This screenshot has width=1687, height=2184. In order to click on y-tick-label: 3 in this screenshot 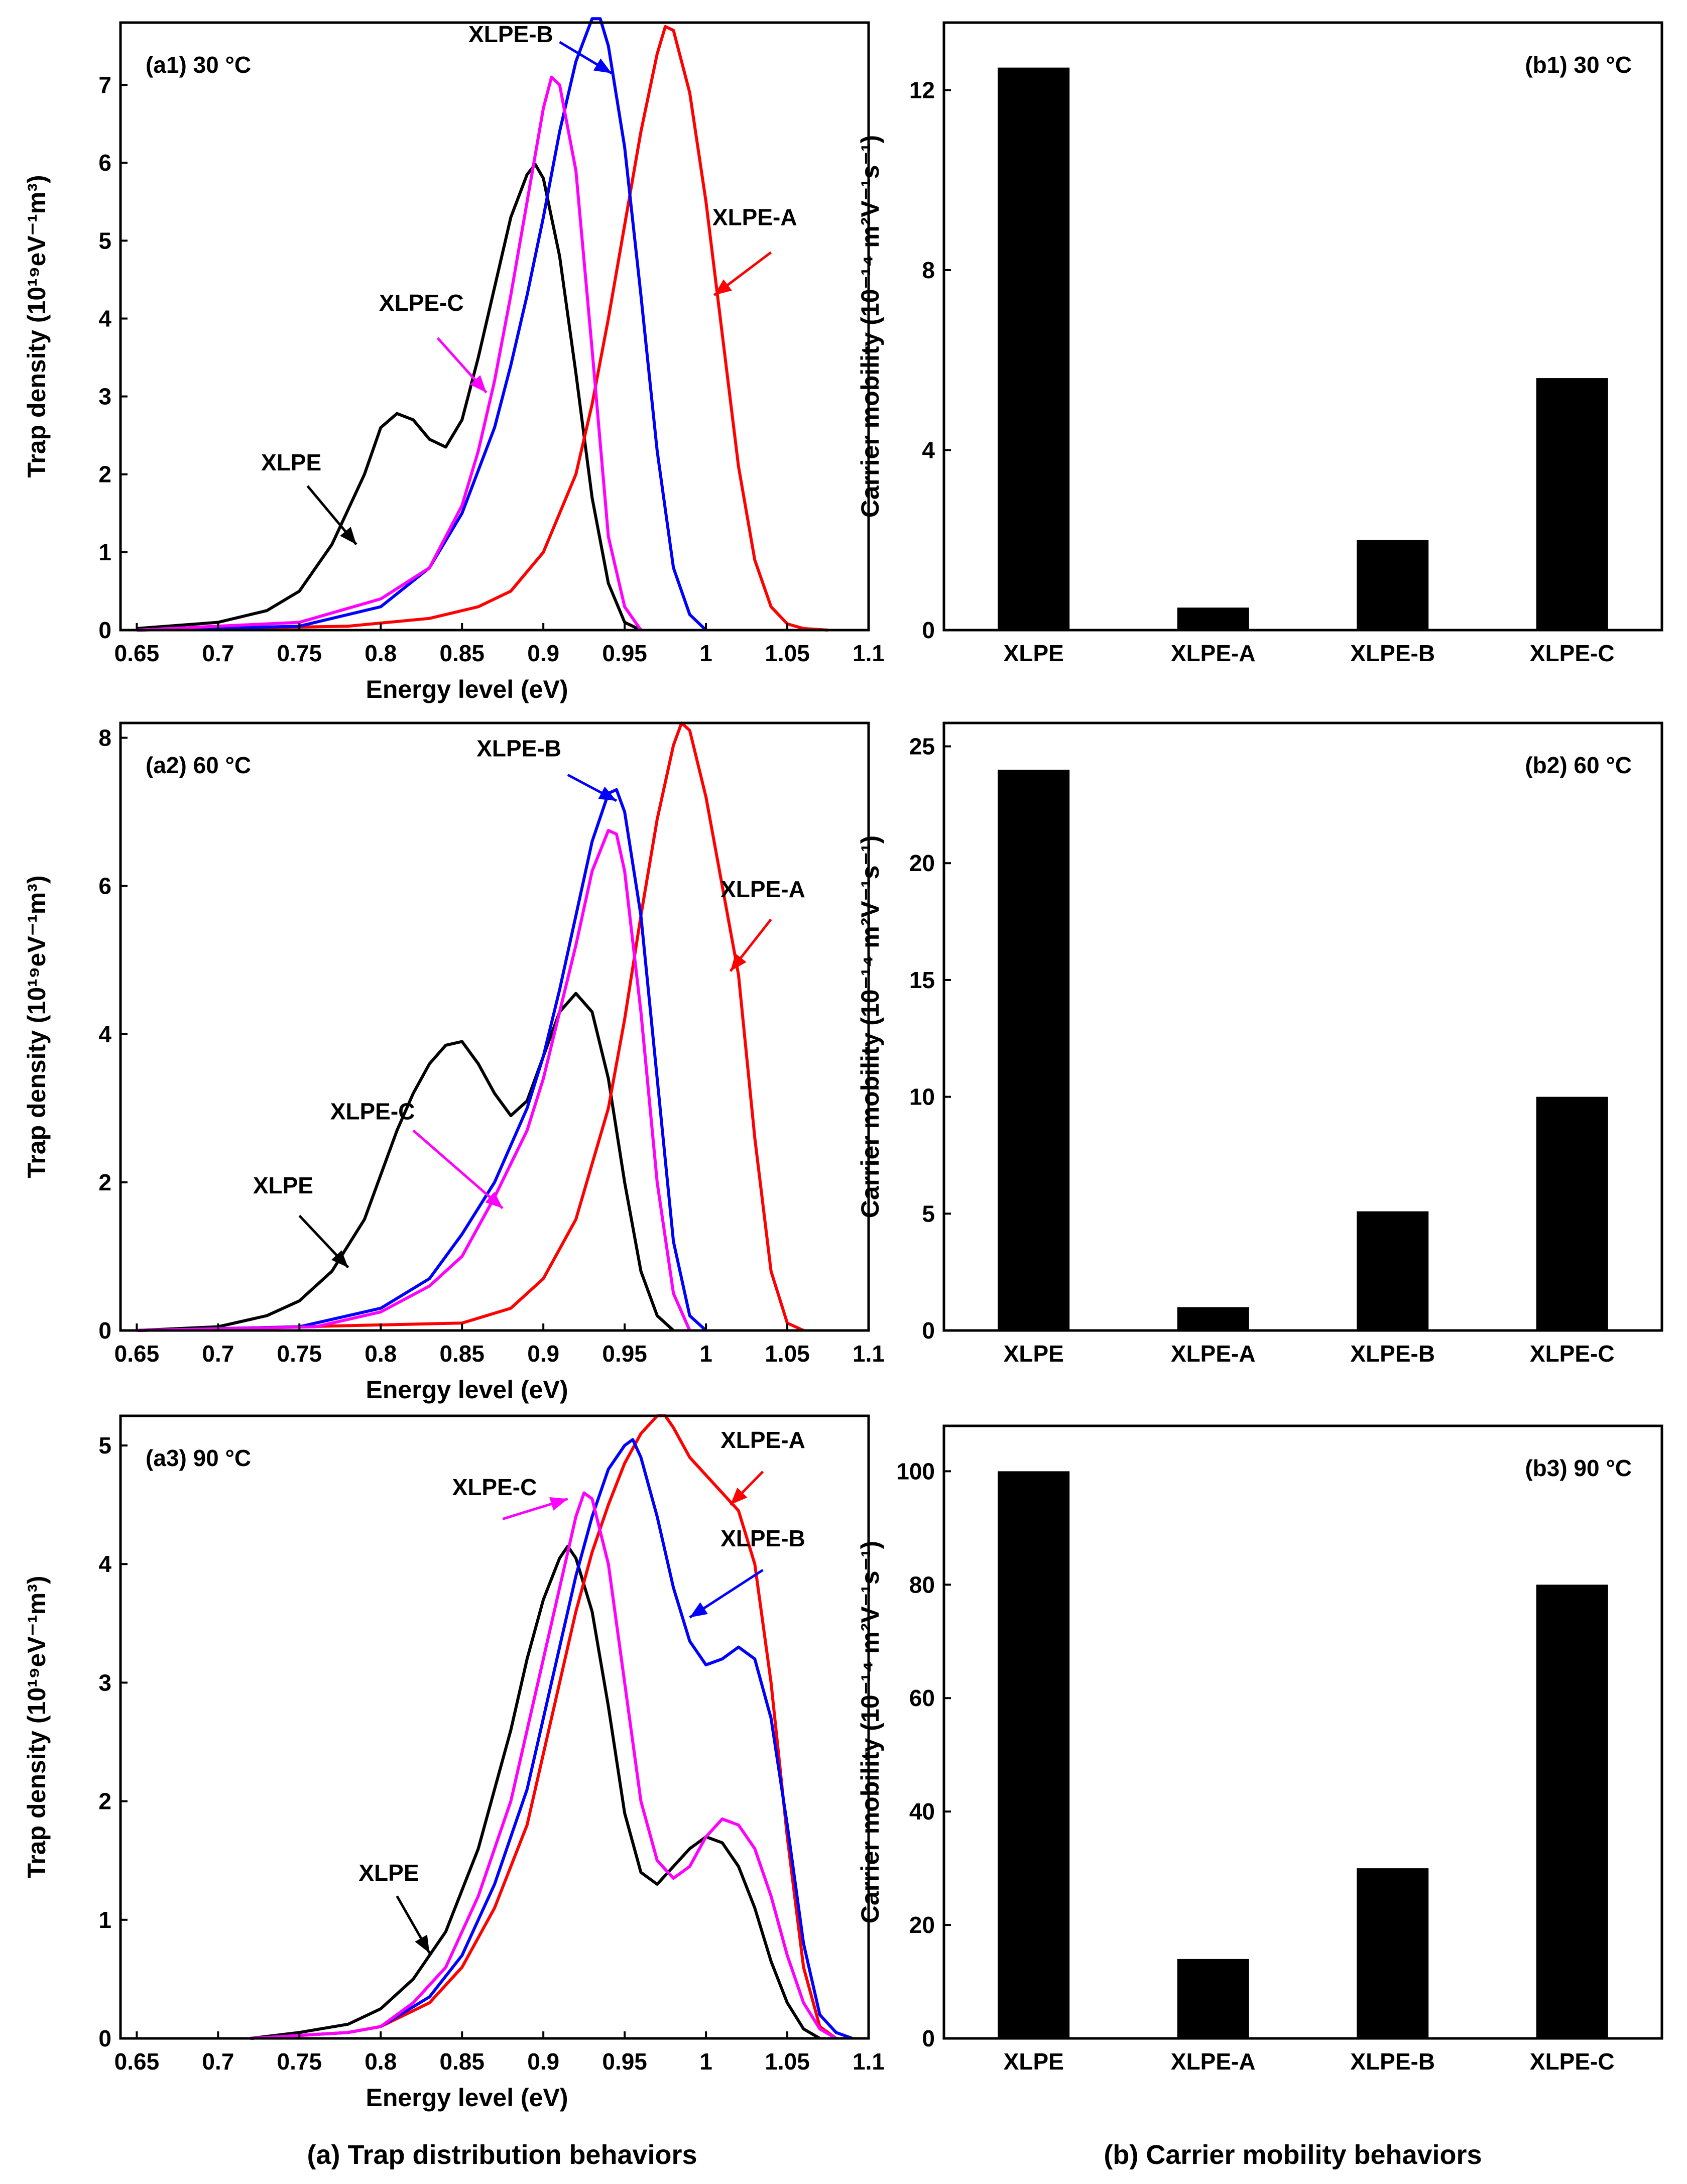, I will do `click(104, 397)`.